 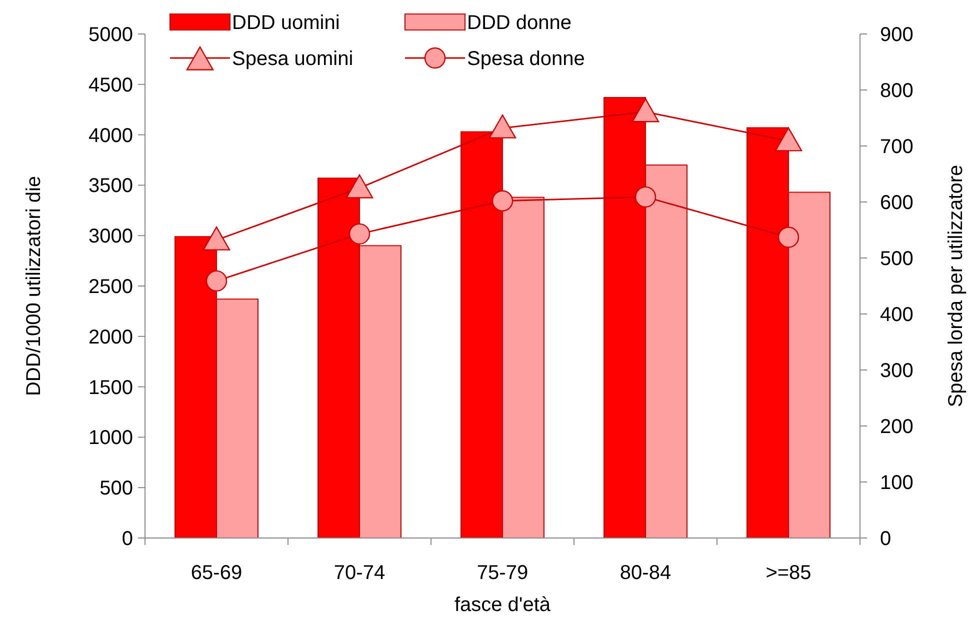 What do you see at coordinates (897, 371) in the screenshot?
I see `y2-tick-label: 300` at bounding box center [897, 371].